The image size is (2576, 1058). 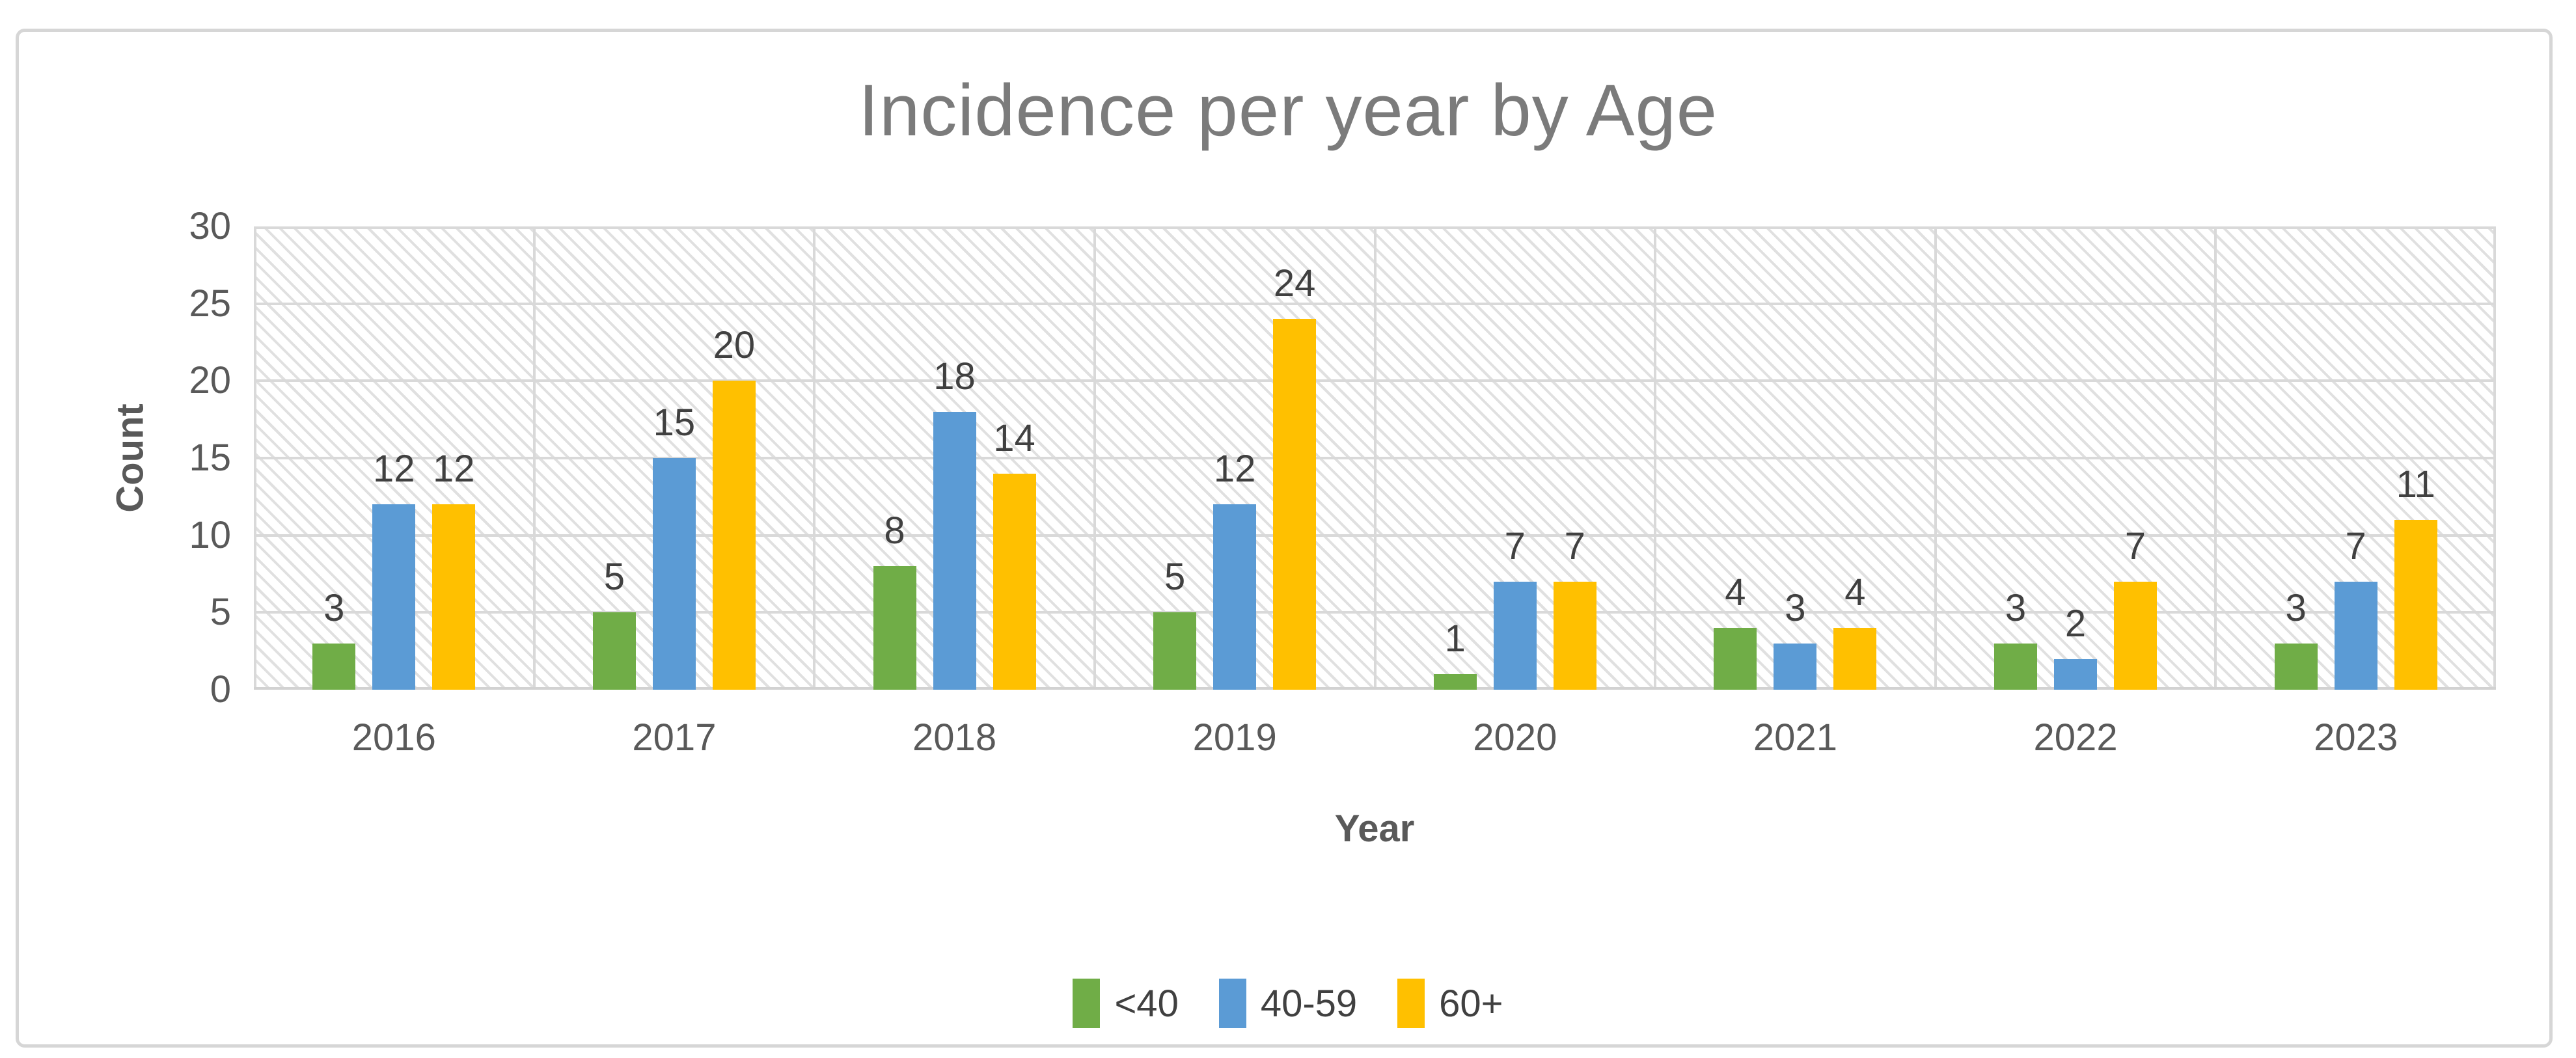 What do you see at coordinates (954, 737) in the screenshot?
I see `x-tick-label-2018: 2018` at bounding box center [954, 737].